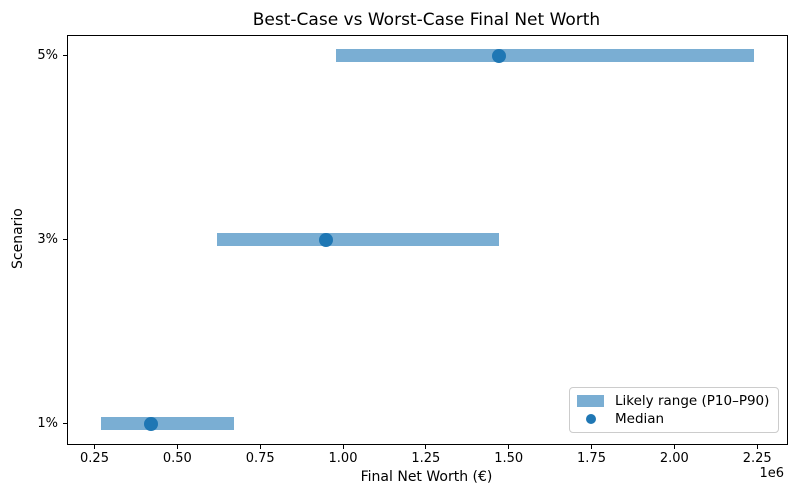 This screenshot has height=500, width=800. Describe the element at coordinates (590, 401) in the screenshot. I see `range-patch-icon` at that location.